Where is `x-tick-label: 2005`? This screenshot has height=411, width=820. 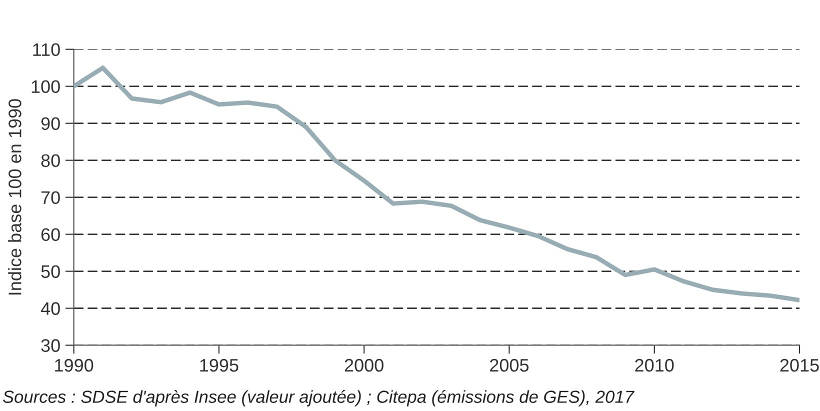
x-tick-label: 2005 is located at coordinates (509, 365).